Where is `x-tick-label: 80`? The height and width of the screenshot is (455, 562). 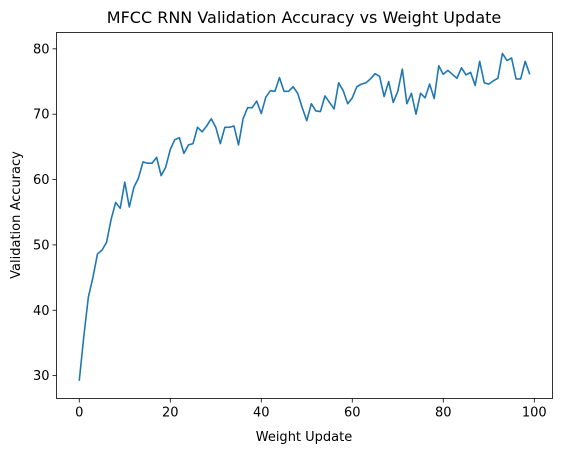 x-tick-label: 80 is located at coordinates (443, 413).